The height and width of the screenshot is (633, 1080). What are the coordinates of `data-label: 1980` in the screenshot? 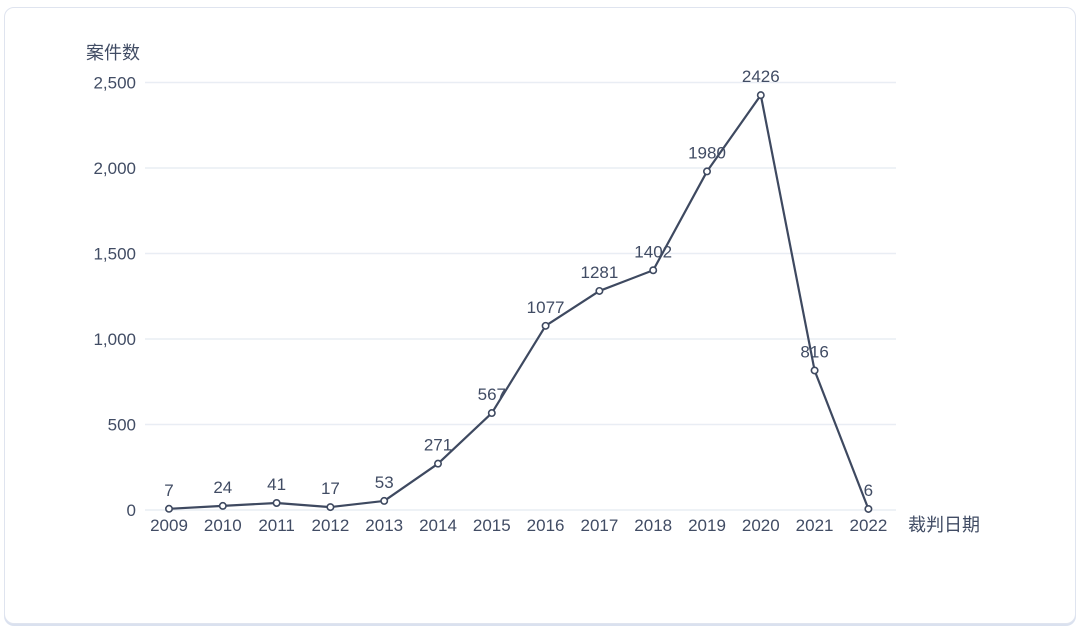 It's located at (707, 152).